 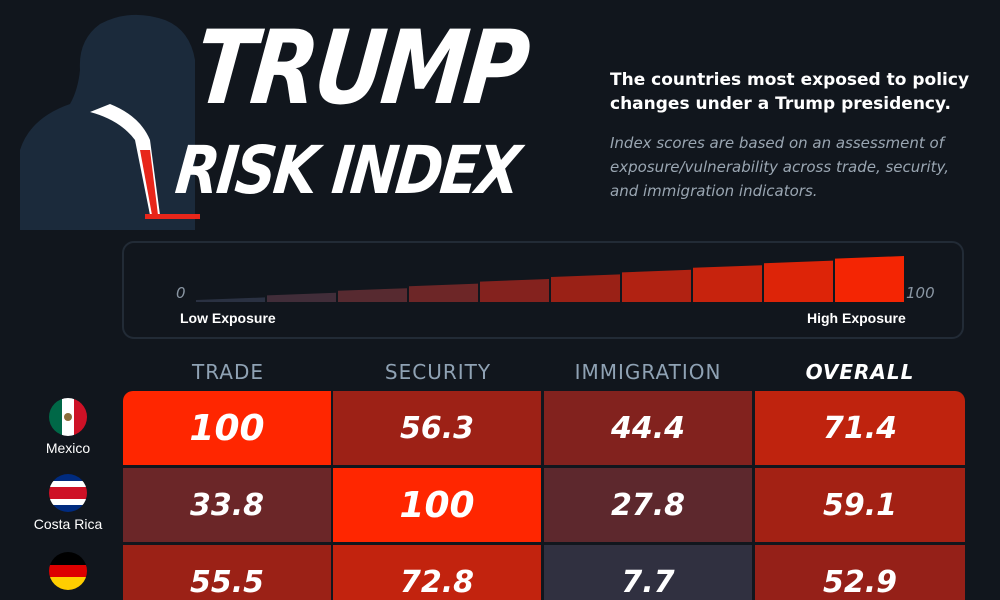 I want to click on country-costa-rica: Costa Rica, so click(x=68, y=503).